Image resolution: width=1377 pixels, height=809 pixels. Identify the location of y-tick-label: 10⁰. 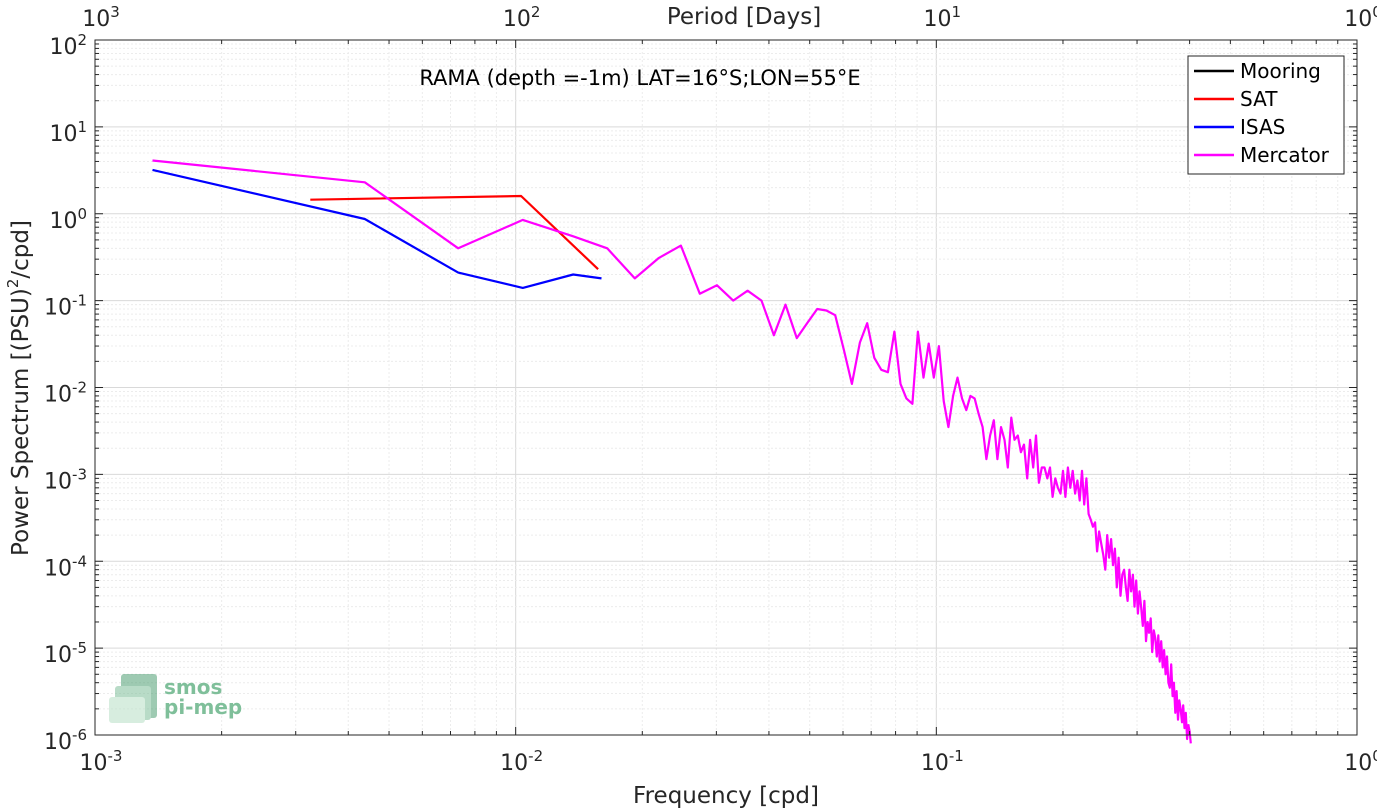
(68, 219).